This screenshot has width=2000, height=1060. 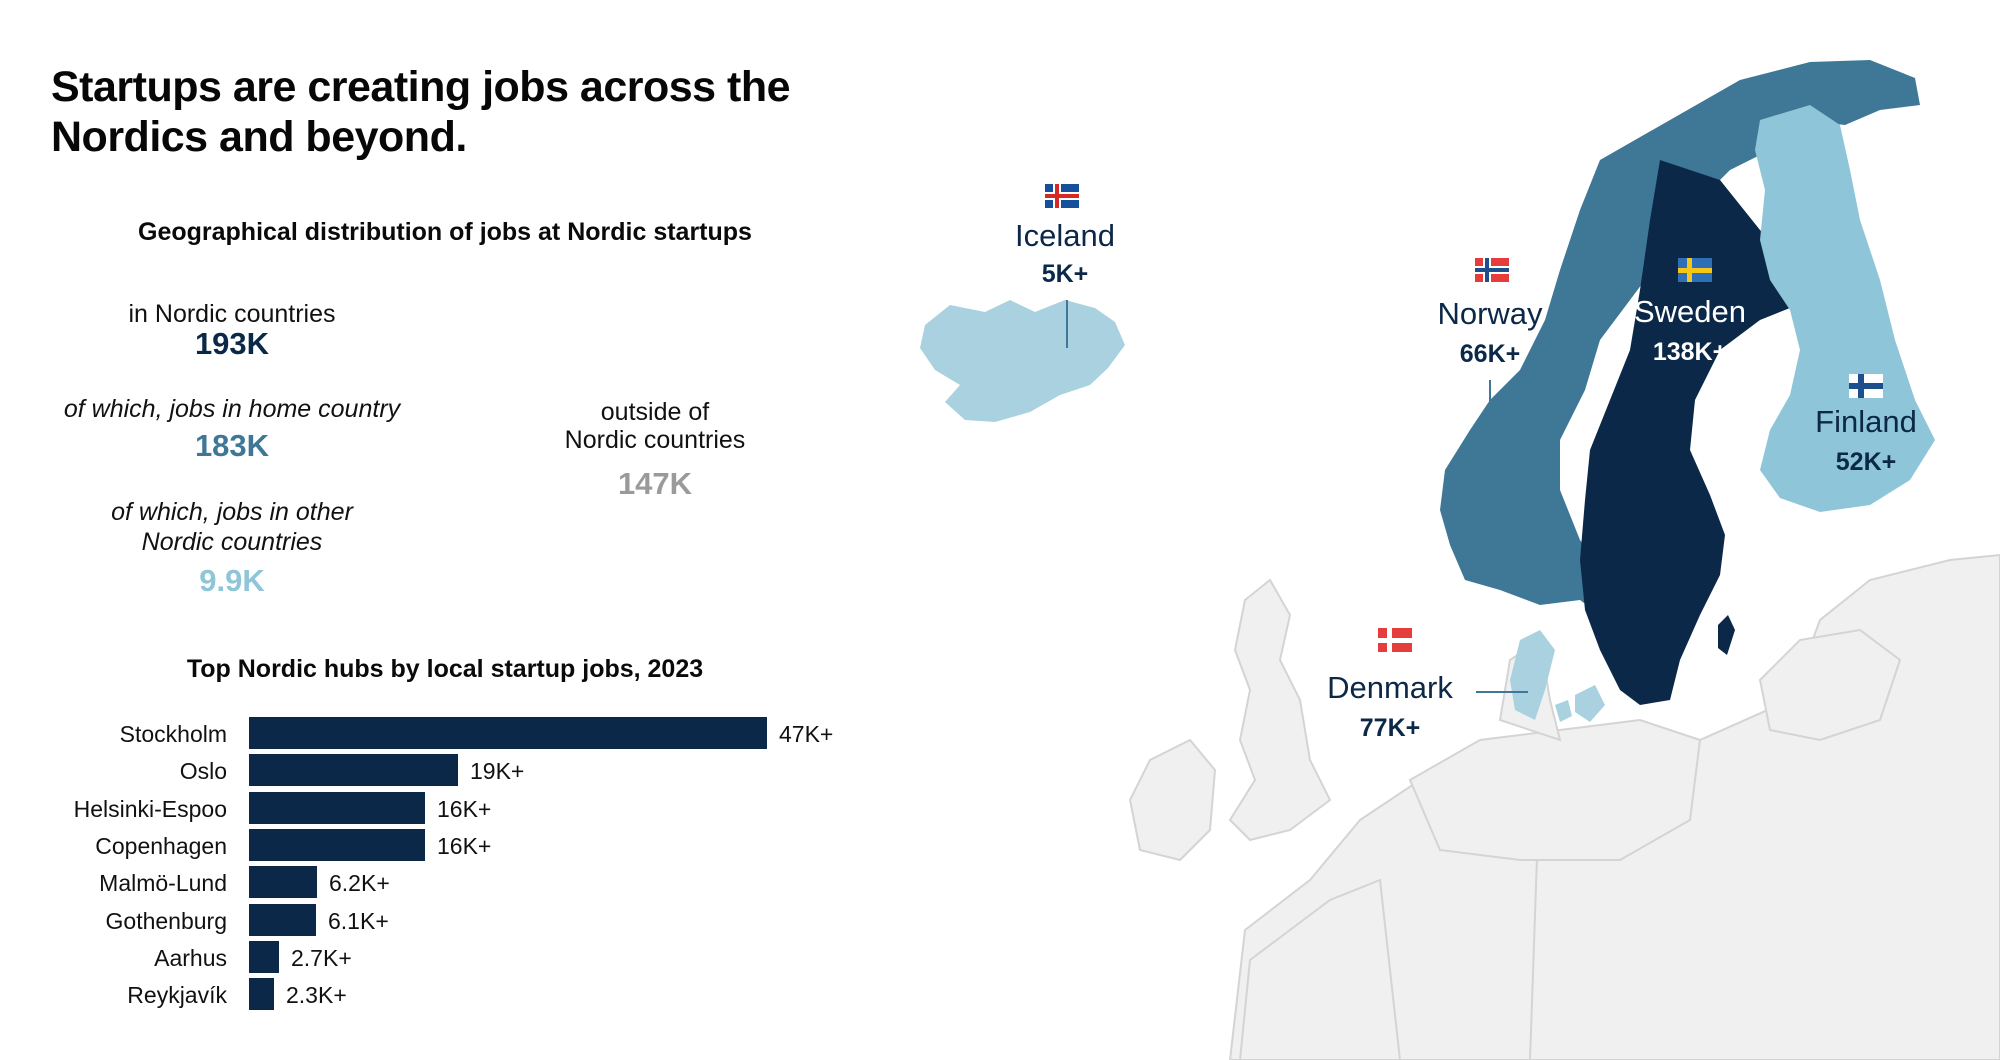 I want to click on sweden-label: Sweden, so click(x=1690, y=311).